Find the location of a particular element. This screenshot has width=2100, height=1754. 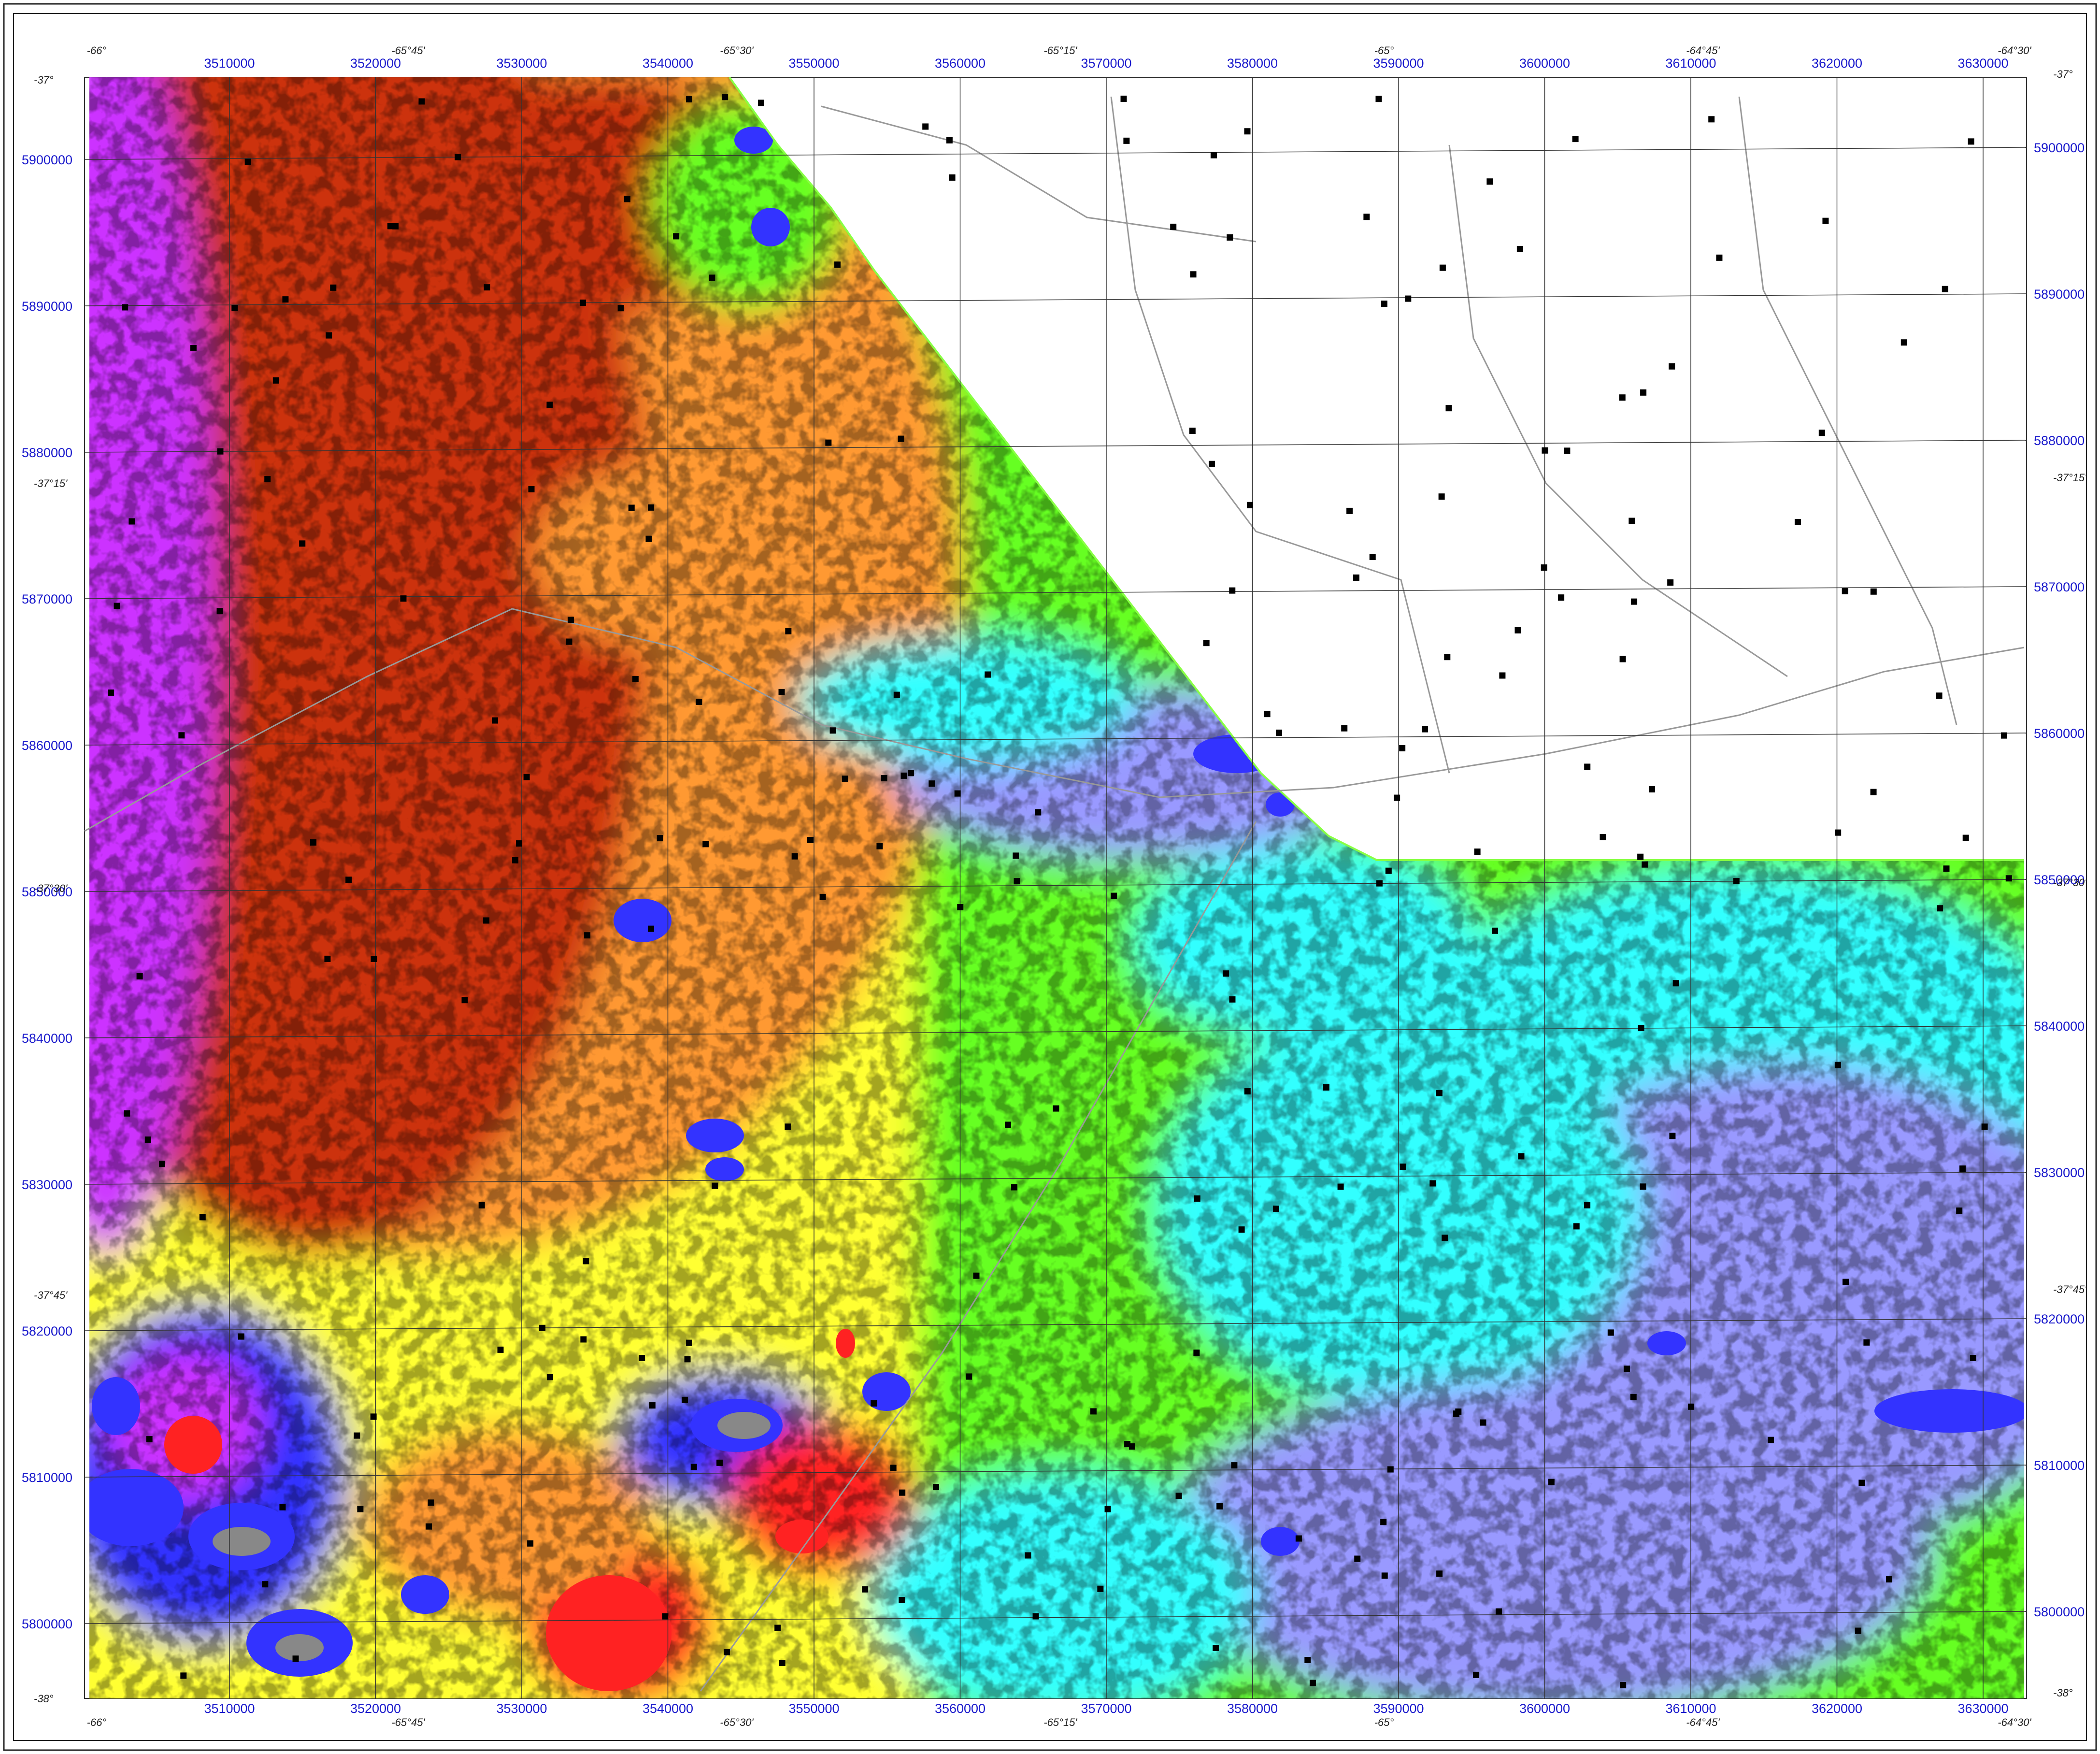

easting-label-top: 3590000 is located at coordinates (1398, 63).